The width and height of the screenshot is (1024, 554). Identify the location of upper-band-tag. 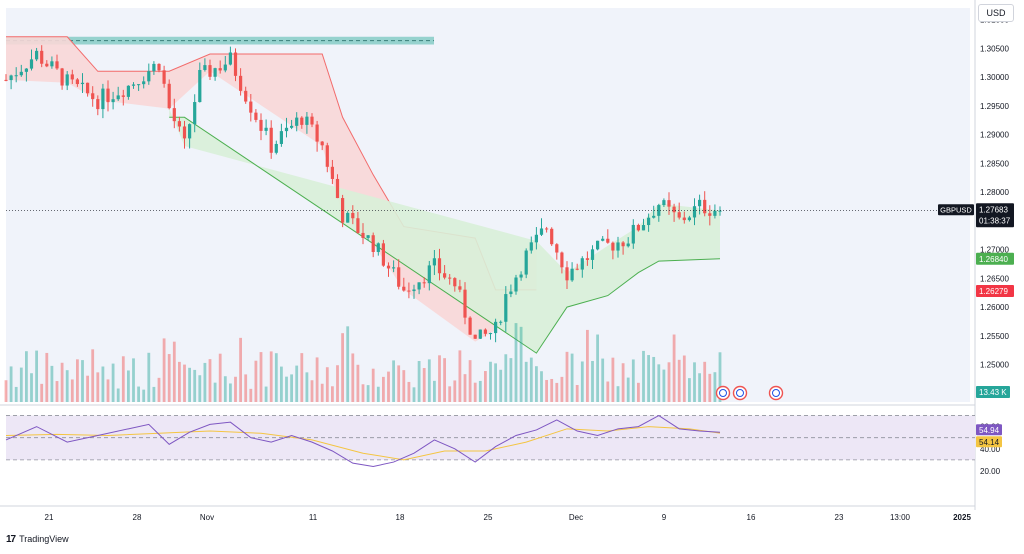
(995, 258).